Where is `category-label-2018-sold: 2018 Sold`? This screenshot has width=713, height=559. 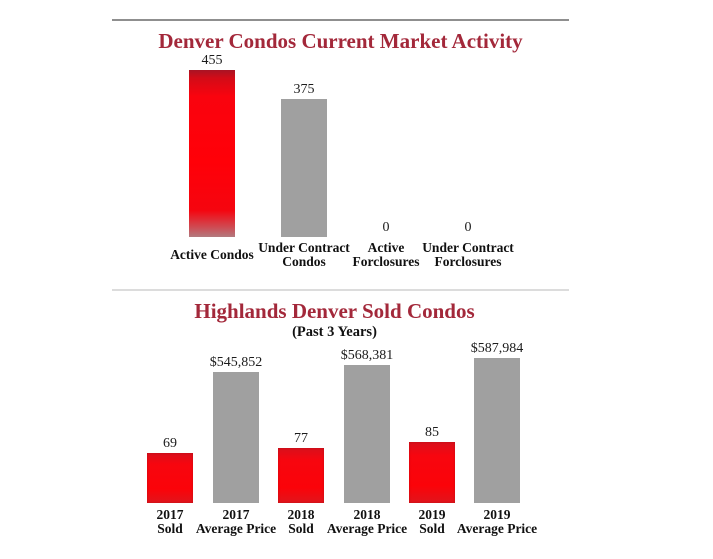 category-label-2018-sold: 2018 Sold is located at coordinates (301, 520).